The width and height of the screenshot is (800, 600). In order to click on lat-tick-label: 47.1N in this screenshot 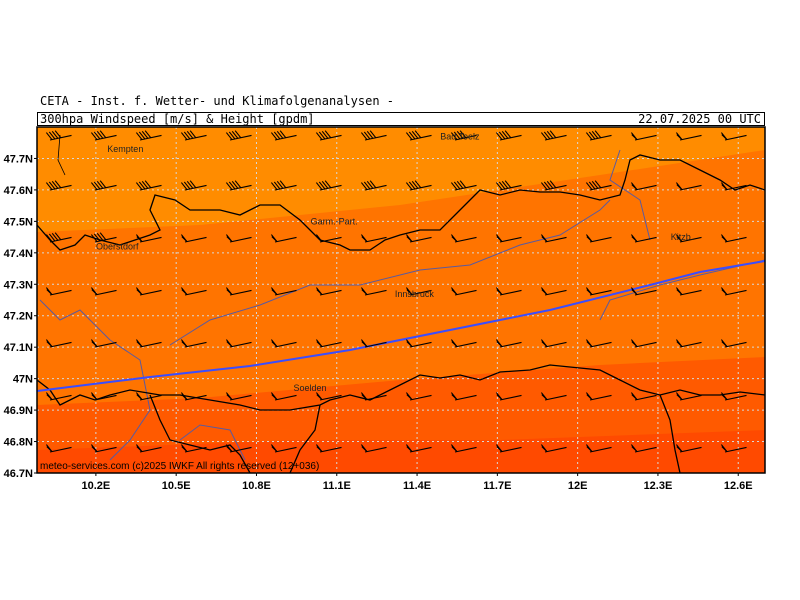, I will do `click(18, 348)`.